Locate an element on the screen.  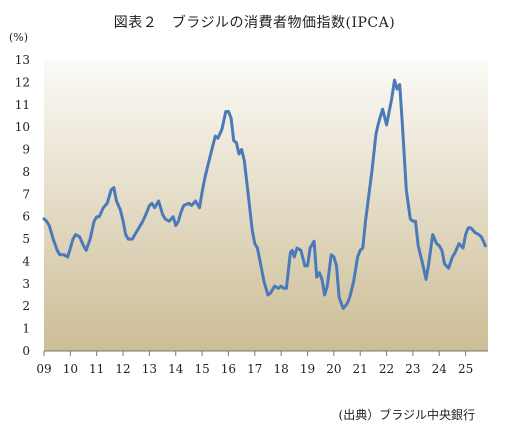
x-tick-label: 14 is located at coordinates (176, 369).